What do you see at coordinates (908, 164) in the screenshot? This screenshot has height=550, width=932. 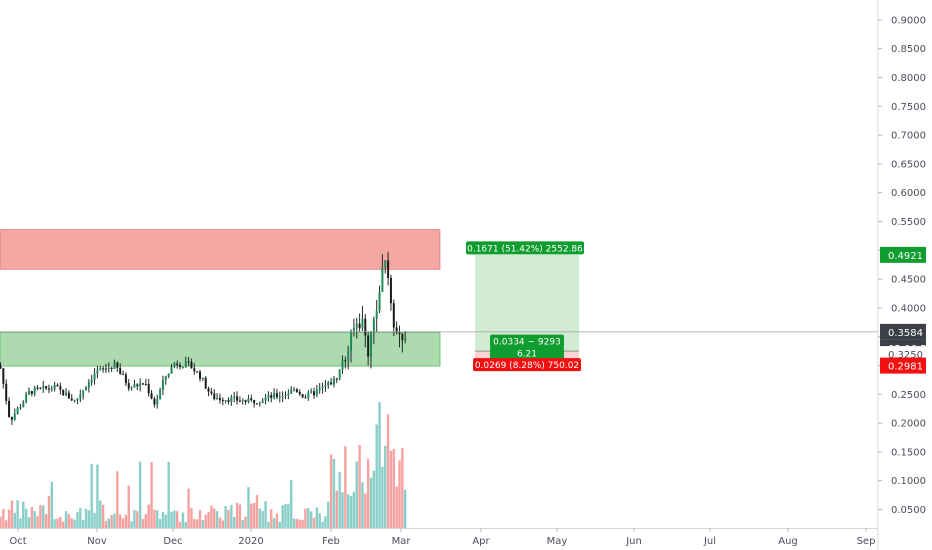 I see `price-tick-label: 0.6500` at bounding box center [908, 164].